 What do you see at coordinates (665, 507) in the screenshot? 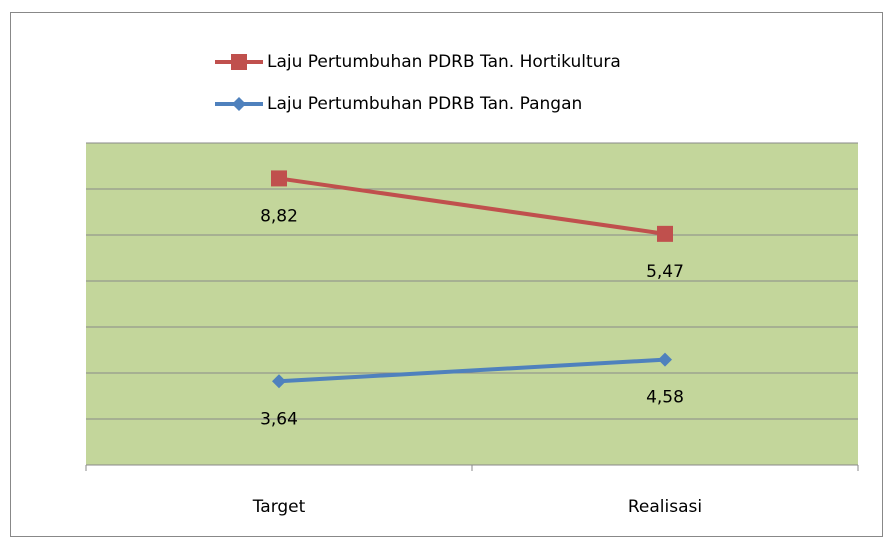
I see `x-tick-label: Realisasi` at bounding box center [665, 507].